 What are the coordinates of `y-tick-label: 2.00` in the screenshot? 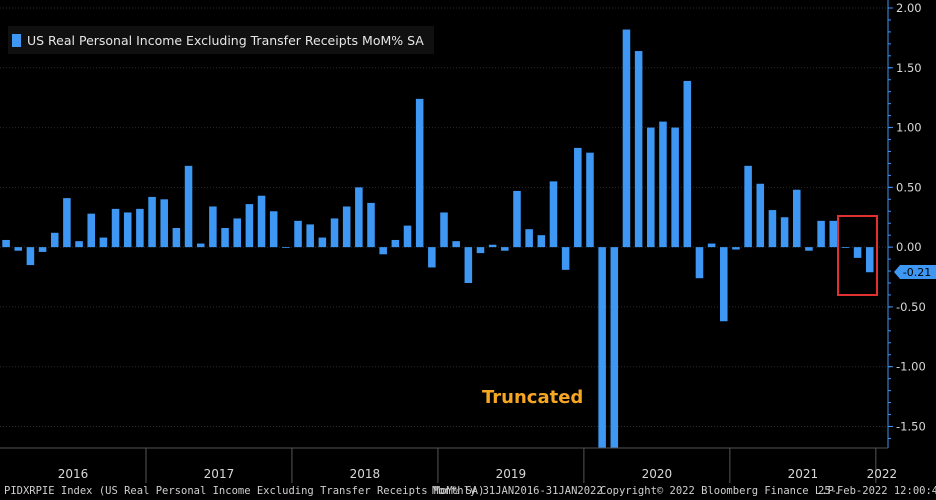 It's located at (909, 8).